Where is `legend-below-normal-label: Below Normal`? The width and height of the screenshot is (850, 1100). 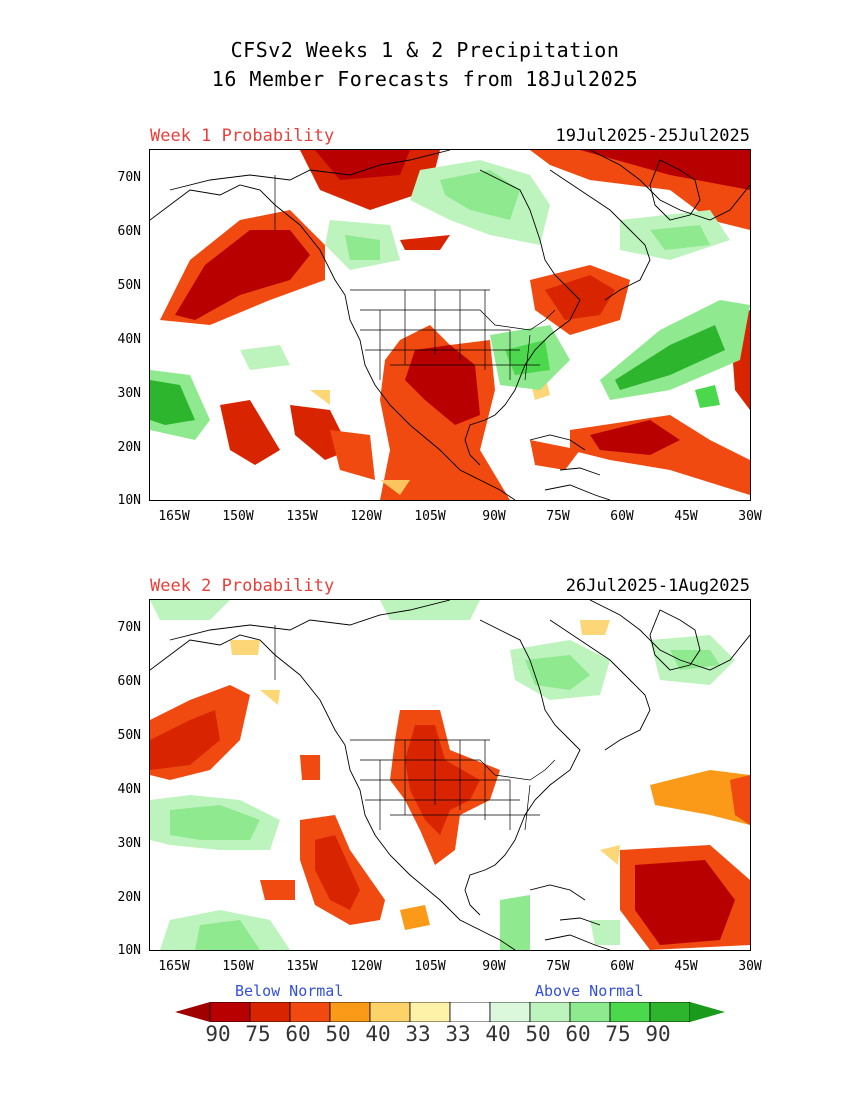 legend-below-normal-label: Below Normal is located at coordinates (289, 991).